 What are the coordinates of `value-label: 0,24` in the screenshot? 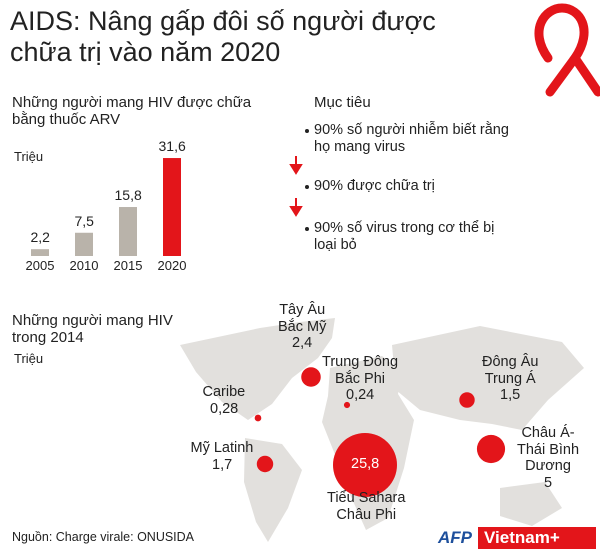 It's located at (360, 395).